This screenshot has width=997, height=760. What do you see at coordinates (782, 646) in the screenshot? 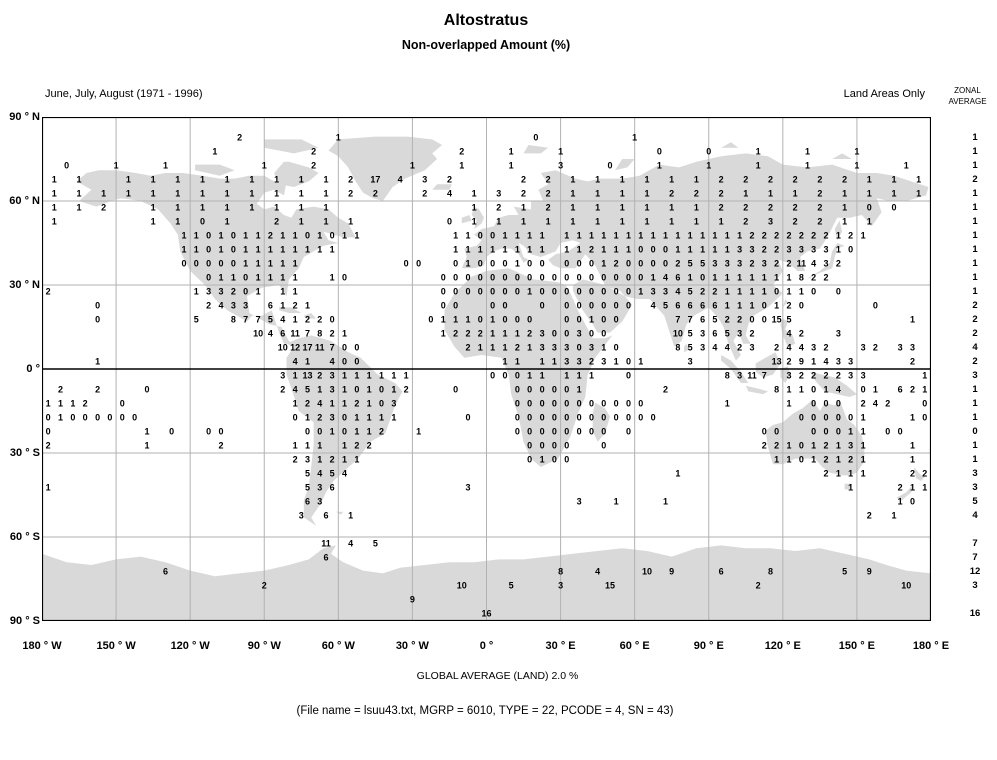
I see `lon-tick-label: 120 ° E` at bounding box center [782, 646].